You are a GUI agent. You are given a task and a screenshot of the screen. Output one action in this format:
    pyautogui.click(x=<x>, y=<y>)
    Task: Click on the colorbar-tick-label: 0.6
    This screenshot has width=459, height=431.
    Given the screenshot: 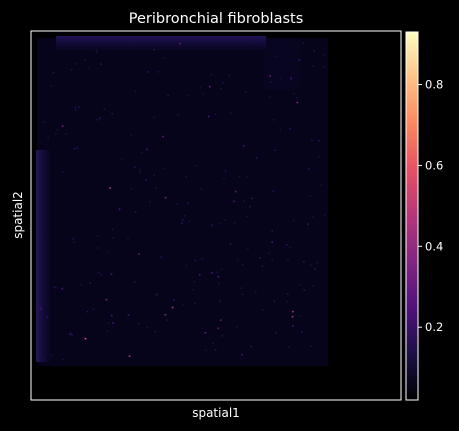 What is the action you would take?
    pyautogui.click(x=434, y=165)
    